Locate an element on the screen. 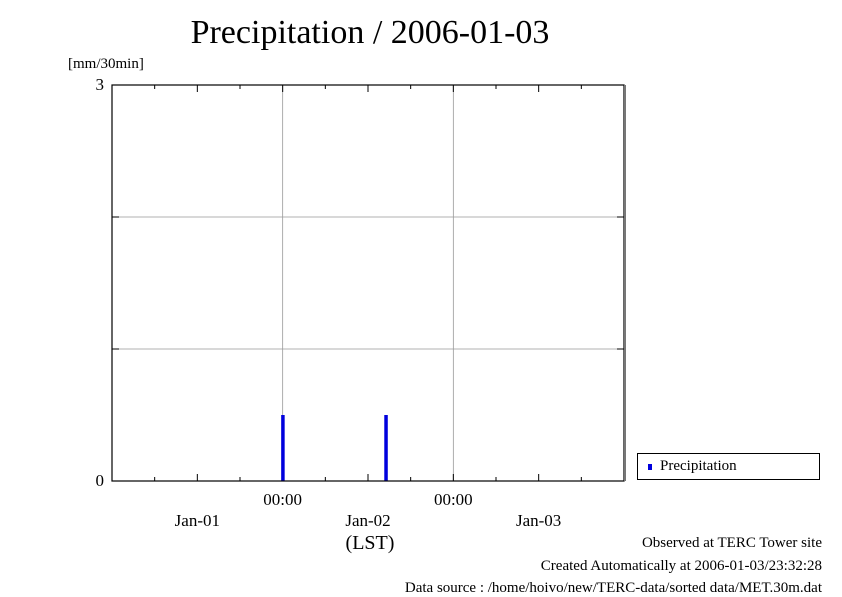  y-axis-unit-label: [mm/30min] is located at coordinates (106, 64).